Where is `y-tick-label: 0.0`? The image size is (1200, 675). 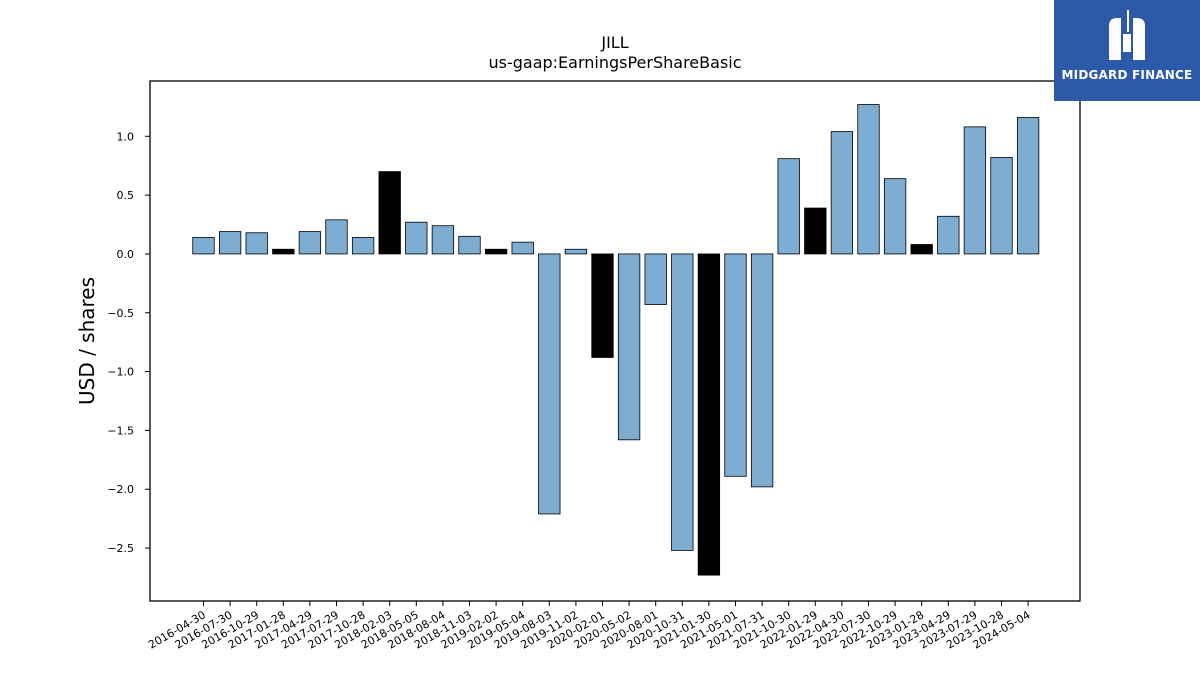
y-tick-label: 0.0 is located at coordinates (126, 254).